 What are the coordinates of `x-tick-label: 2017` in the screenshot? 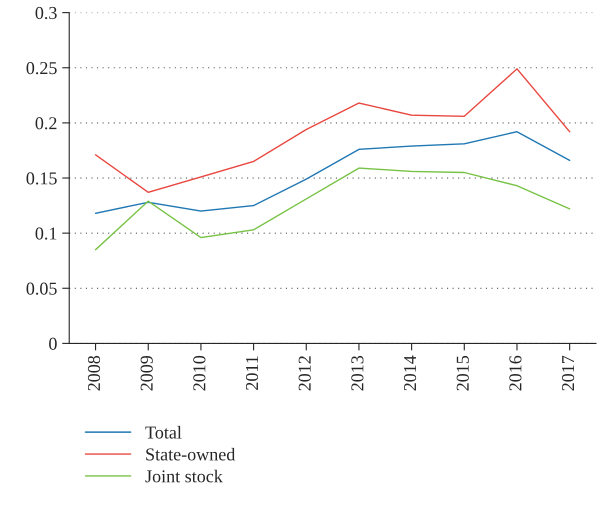 It's located at (568, 373).